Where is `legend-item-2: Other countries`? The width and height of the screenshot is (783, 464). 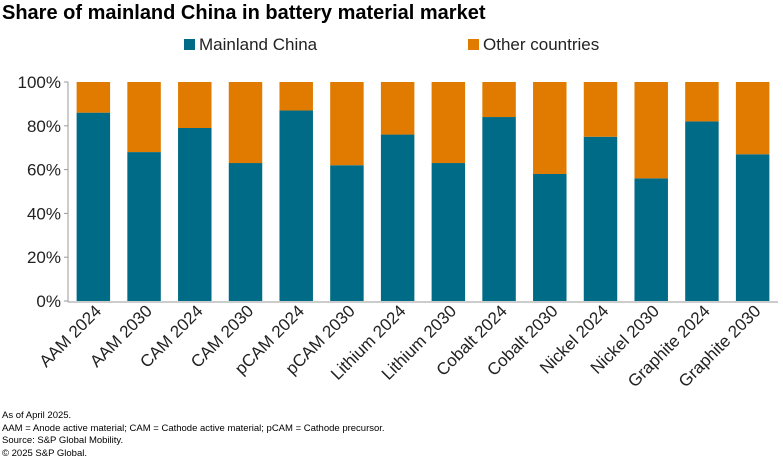 legend-item-2: Other countries is located at coordinates (533, 44).